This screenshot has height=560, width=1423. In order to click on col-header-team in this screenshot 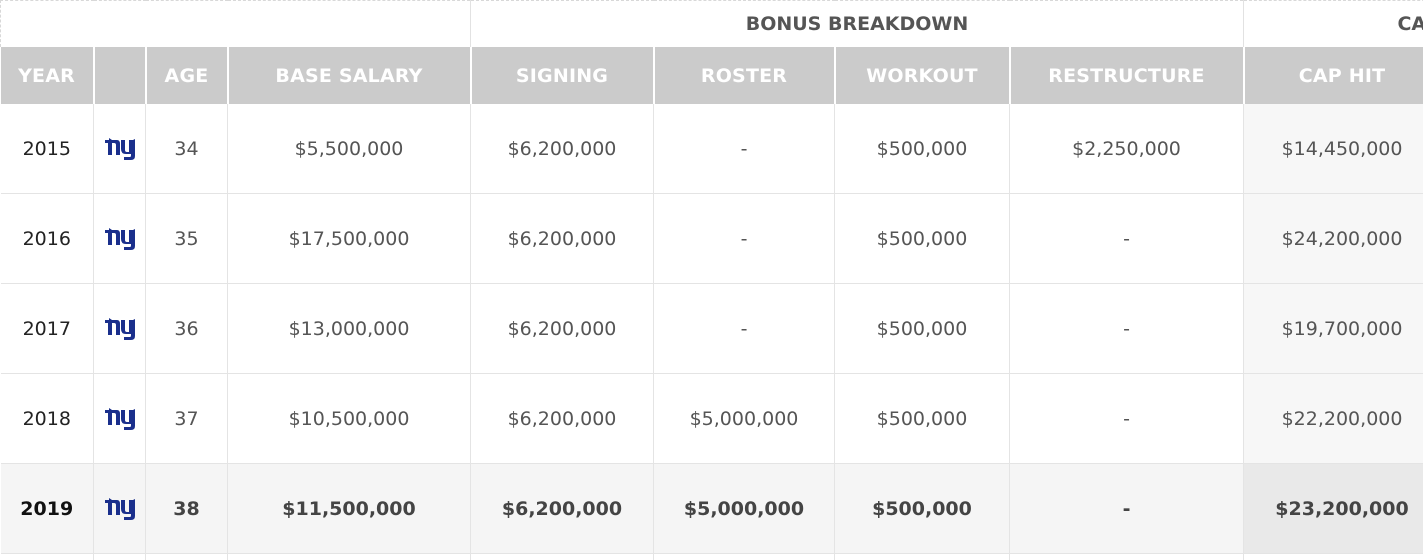, I will do `click(120, 75)`.